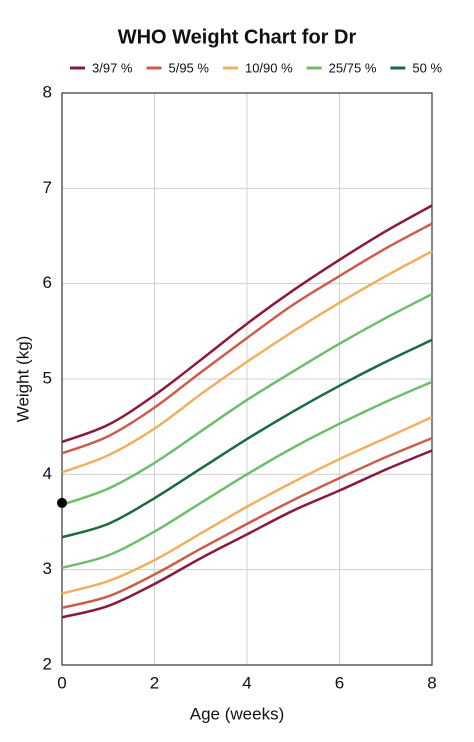 This screenshot has height=742, width=474. I want to click on y-tick-label: 3, so click(47, 568).